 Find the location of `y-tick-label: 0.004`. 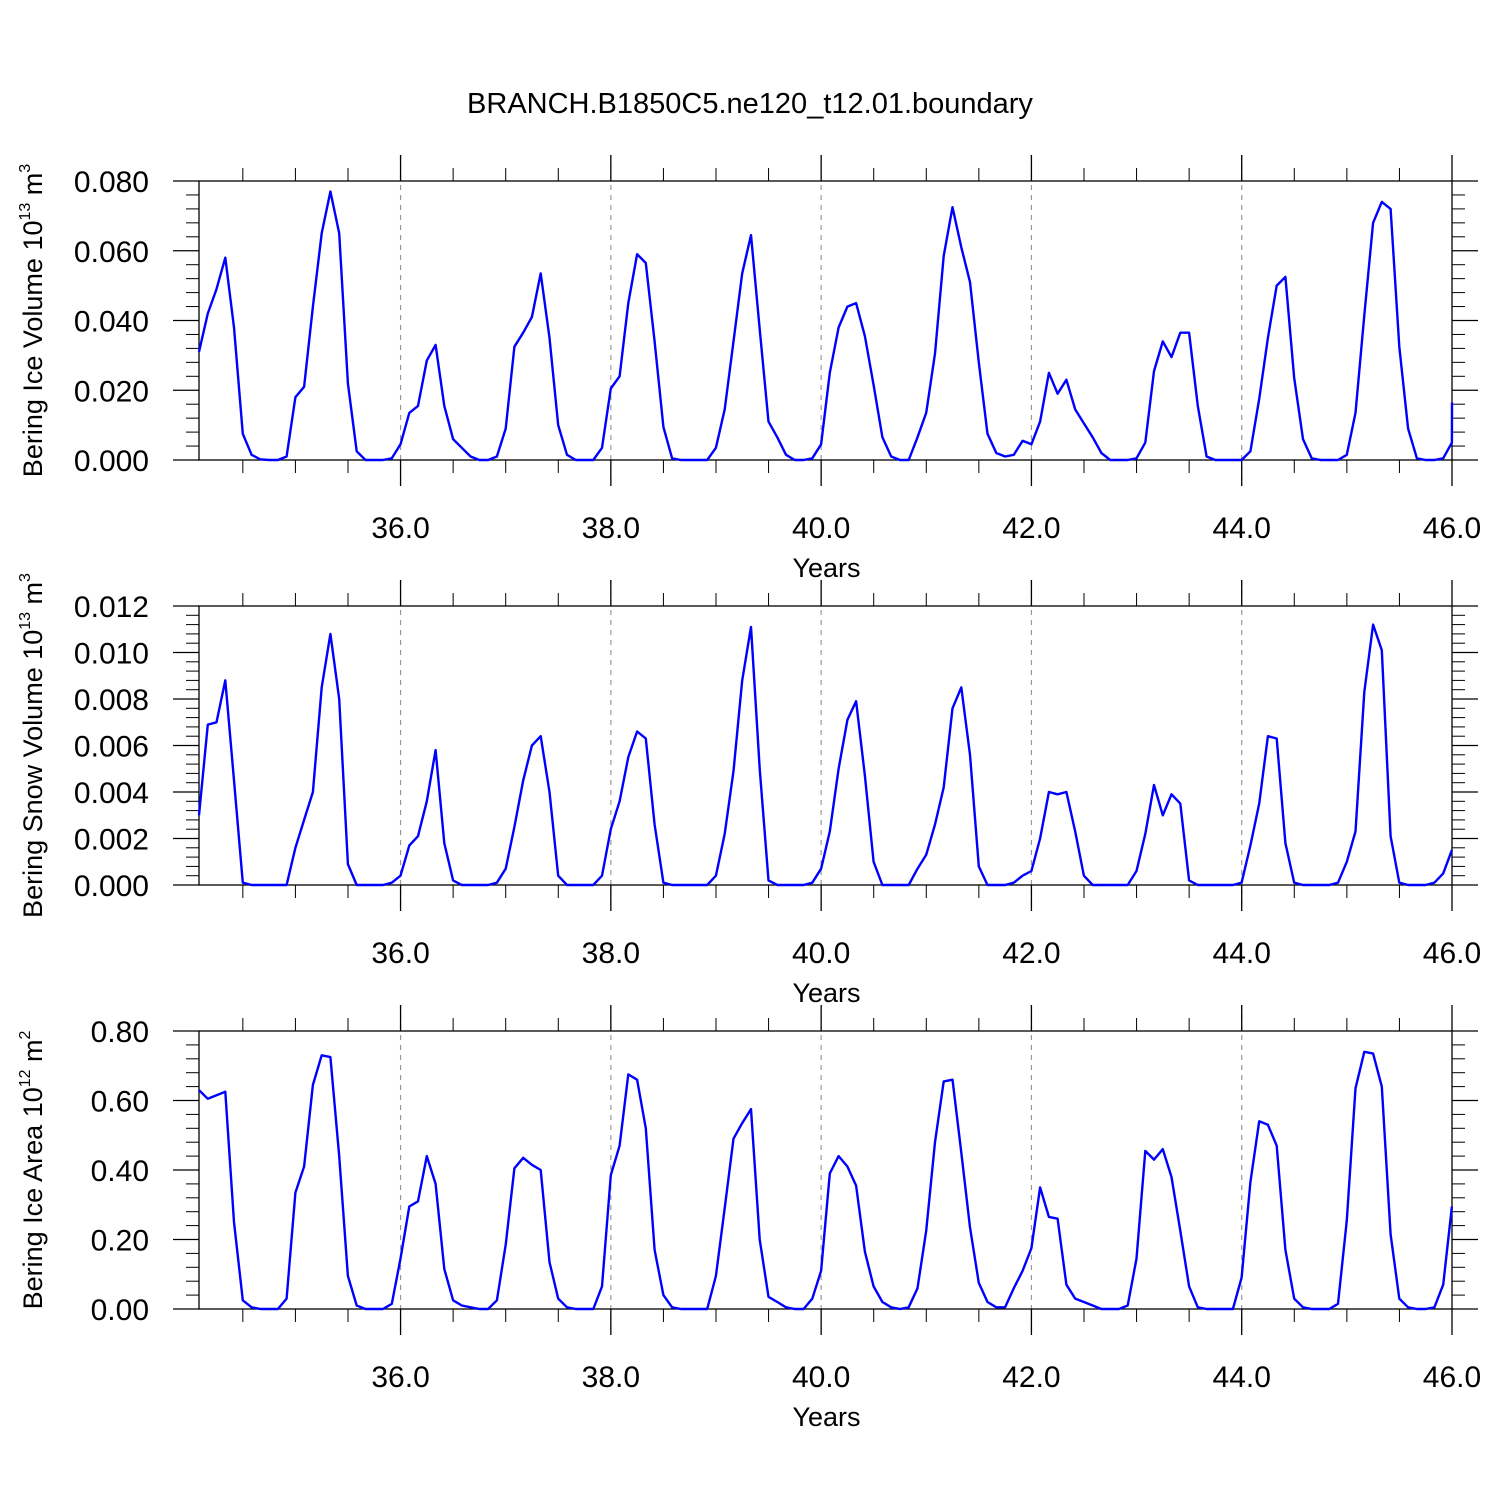

y-tick-label: 0.004 is located at coordinates (111, 793).